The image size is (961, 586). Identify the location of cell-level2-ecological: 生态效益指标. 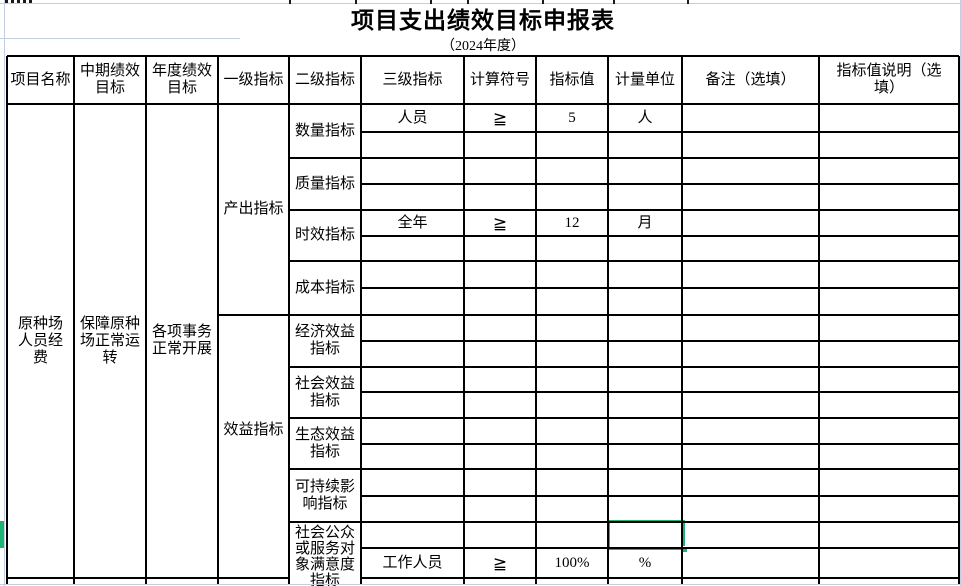
(324, 443).